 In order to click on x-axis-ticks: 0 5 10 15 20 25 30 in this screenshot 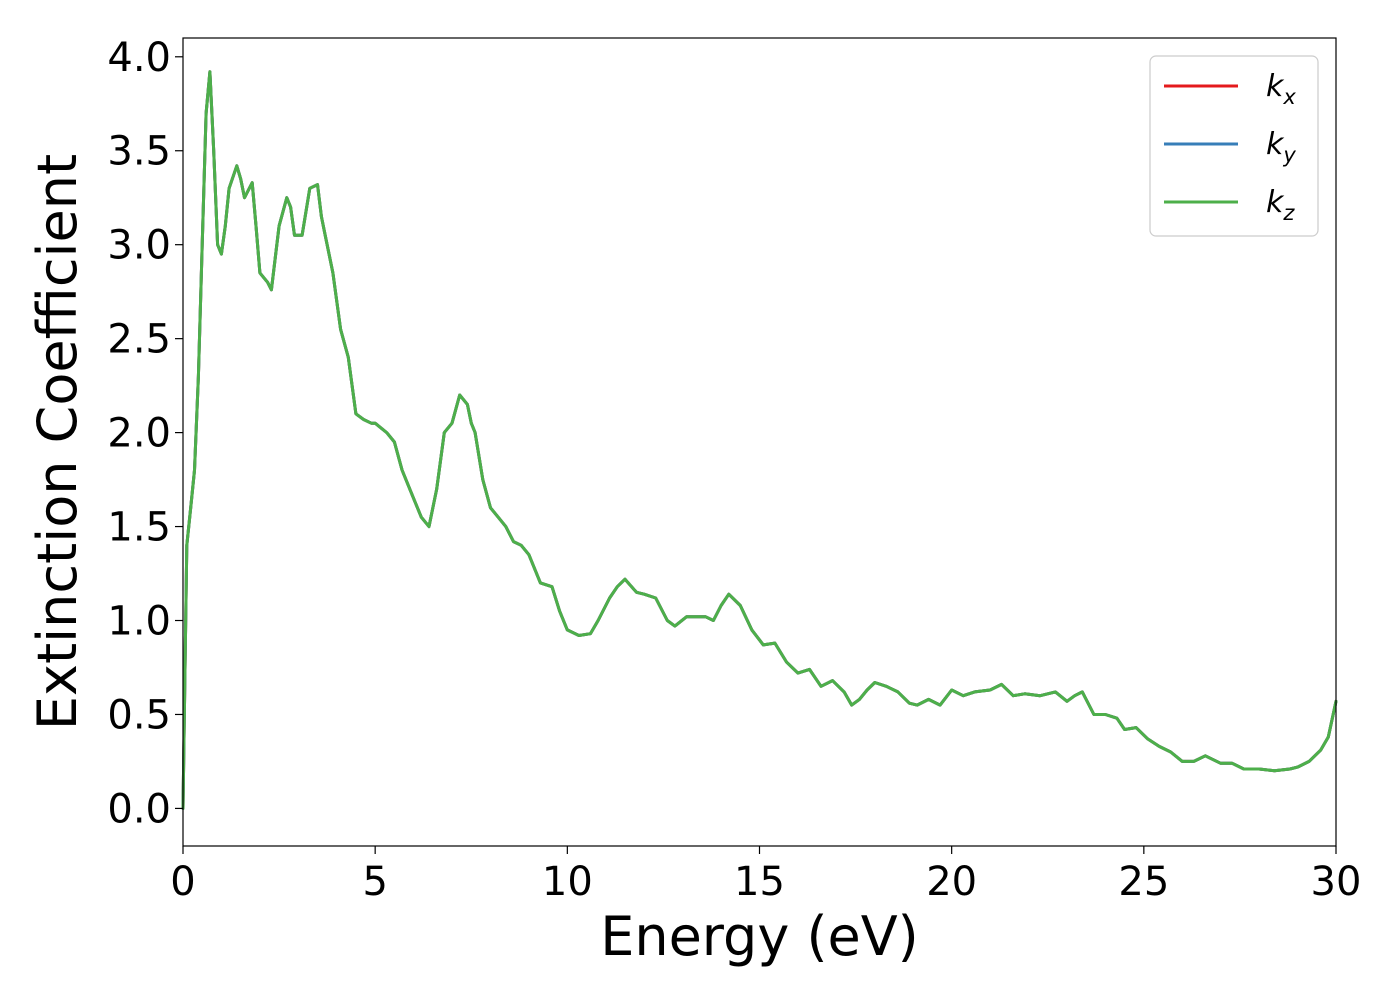, I will do `click(765, 875)`.